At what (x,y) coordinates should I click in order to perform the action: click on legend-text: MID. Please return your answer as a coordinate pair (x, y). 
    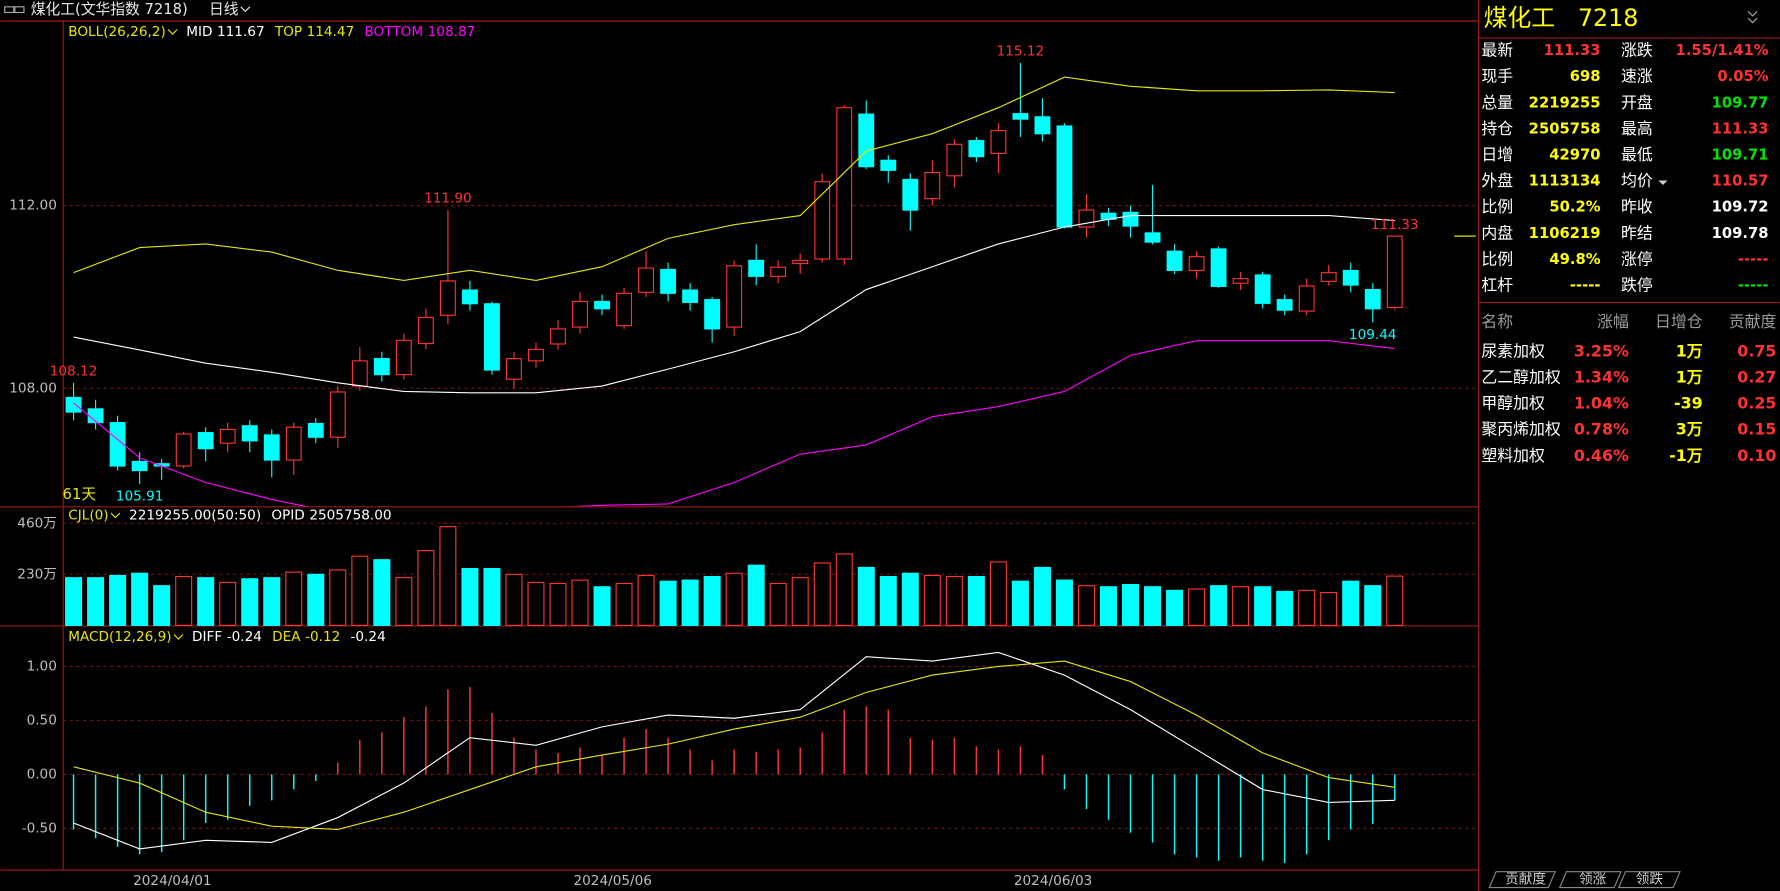
    Looking at the image, I should click on (199, 32).